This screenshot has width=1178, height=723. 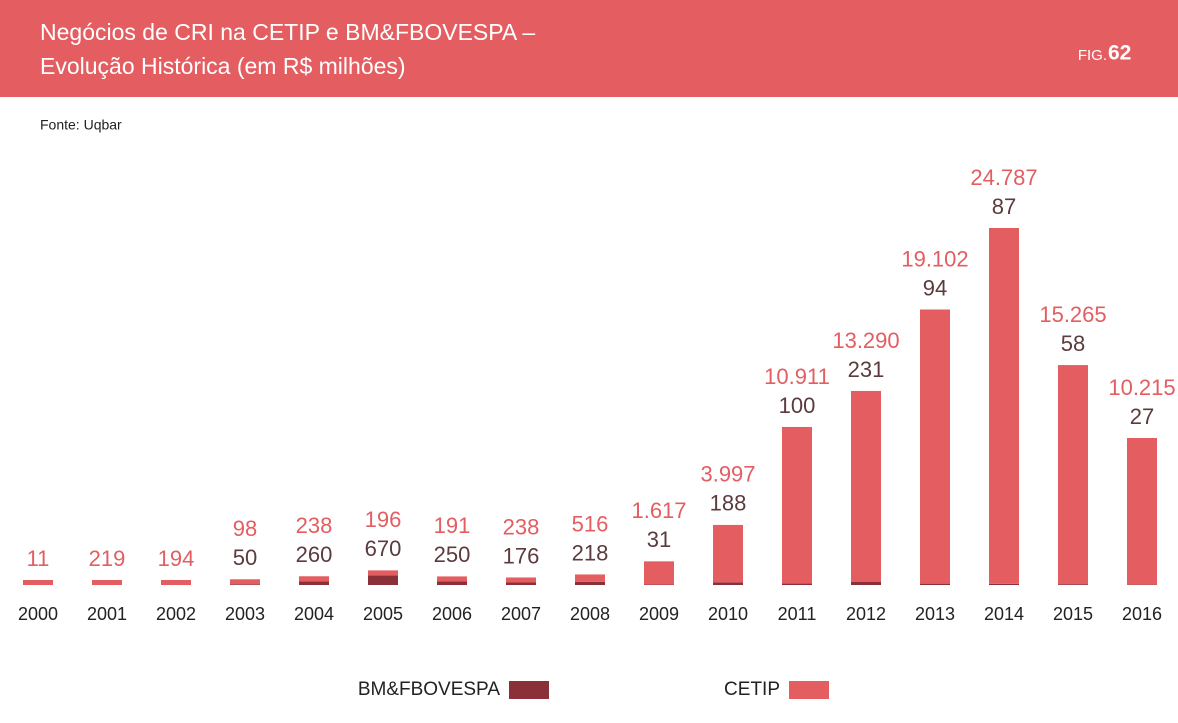 I want to click on x-tick-label: 2009, so click(x=659, y=614).